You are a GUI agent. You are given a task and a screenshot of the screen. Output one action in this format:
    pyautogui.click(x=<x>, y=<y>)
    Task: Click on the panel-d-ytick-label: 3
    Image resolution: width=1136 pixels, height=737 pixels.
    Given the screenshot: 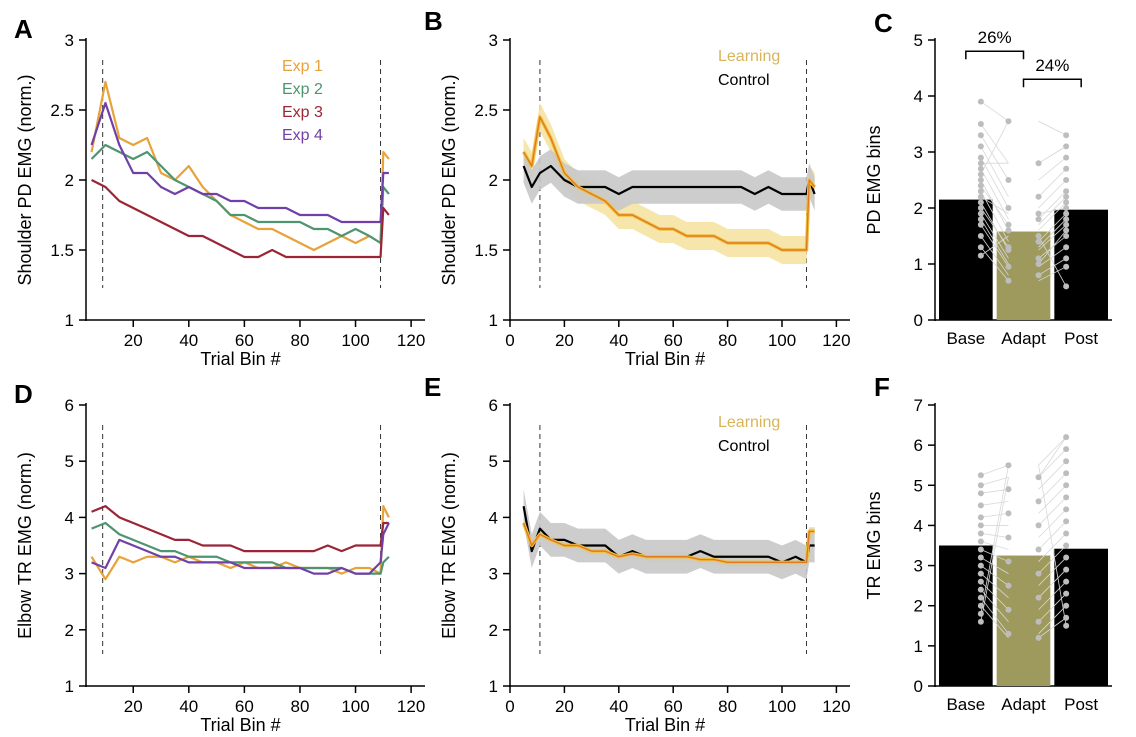 What is the action you would take?
    pyautogui.click(x=69, y=574)
    